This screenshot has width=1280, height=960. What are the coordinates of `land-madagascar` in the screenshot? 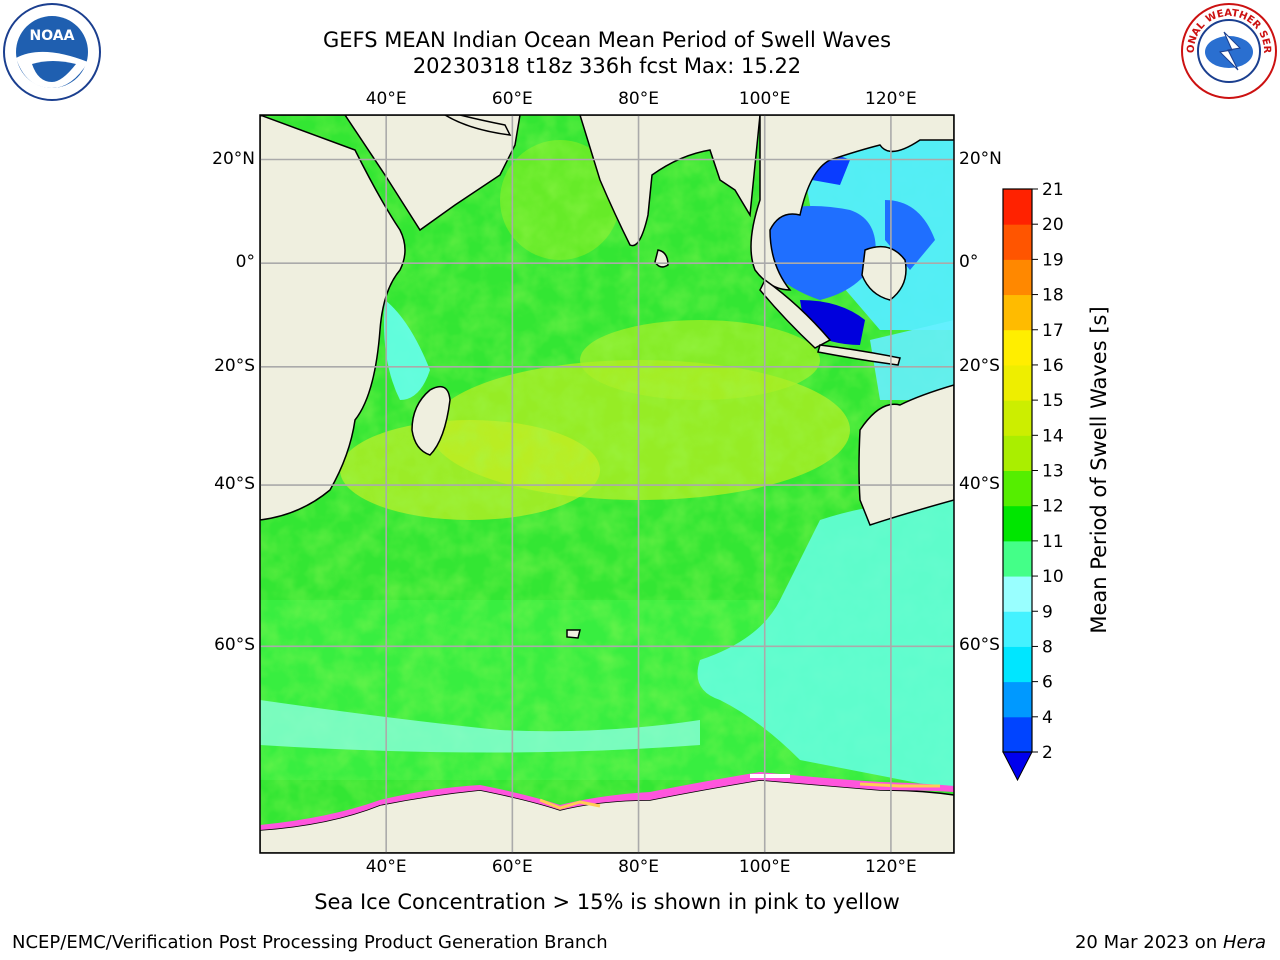 It's located at (431, 420).